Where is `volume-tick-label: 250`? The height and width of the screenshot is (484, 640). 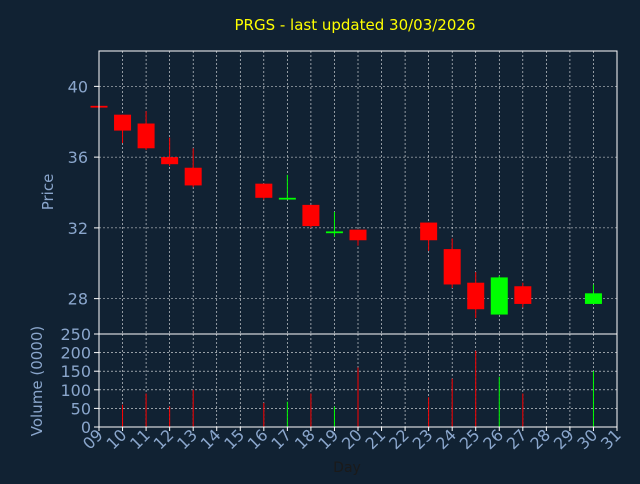 volume-tick-label: 250 is located at coordinates (75, 334).